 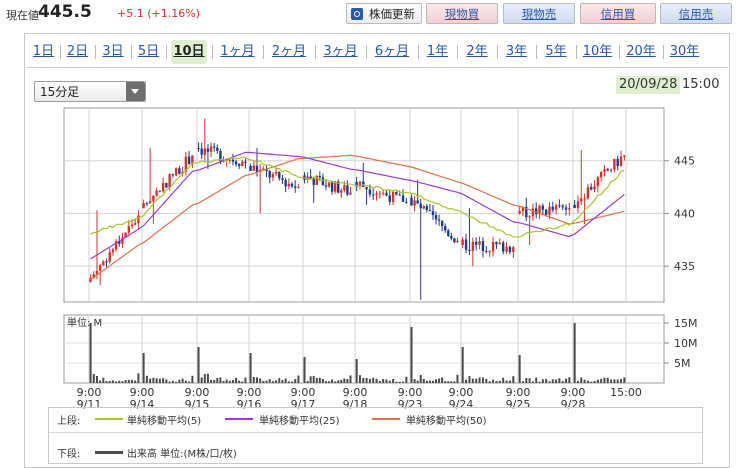 What do you see at coordinates (90, 91) in the screenshot?
I see `interval-select` at bounding box center [90, 91].